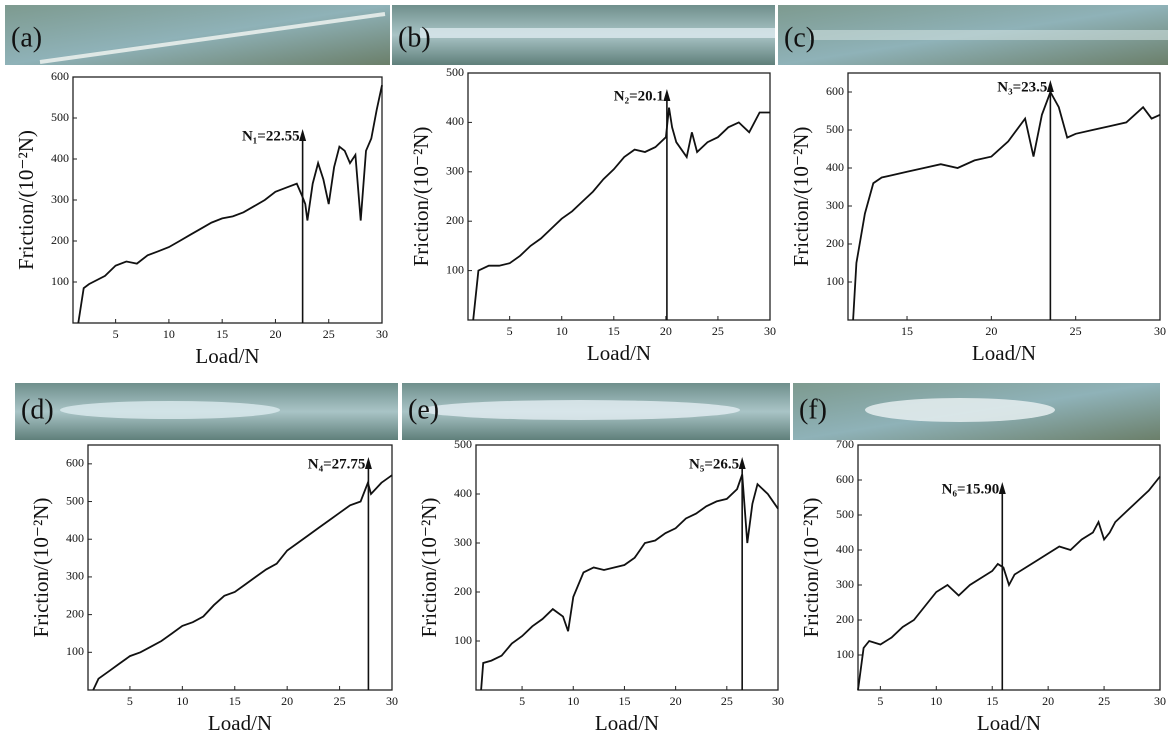  Describe the element at coordinates (1022, 87) in the screenshot. I see `annotation: N₃=23.5` at that location.